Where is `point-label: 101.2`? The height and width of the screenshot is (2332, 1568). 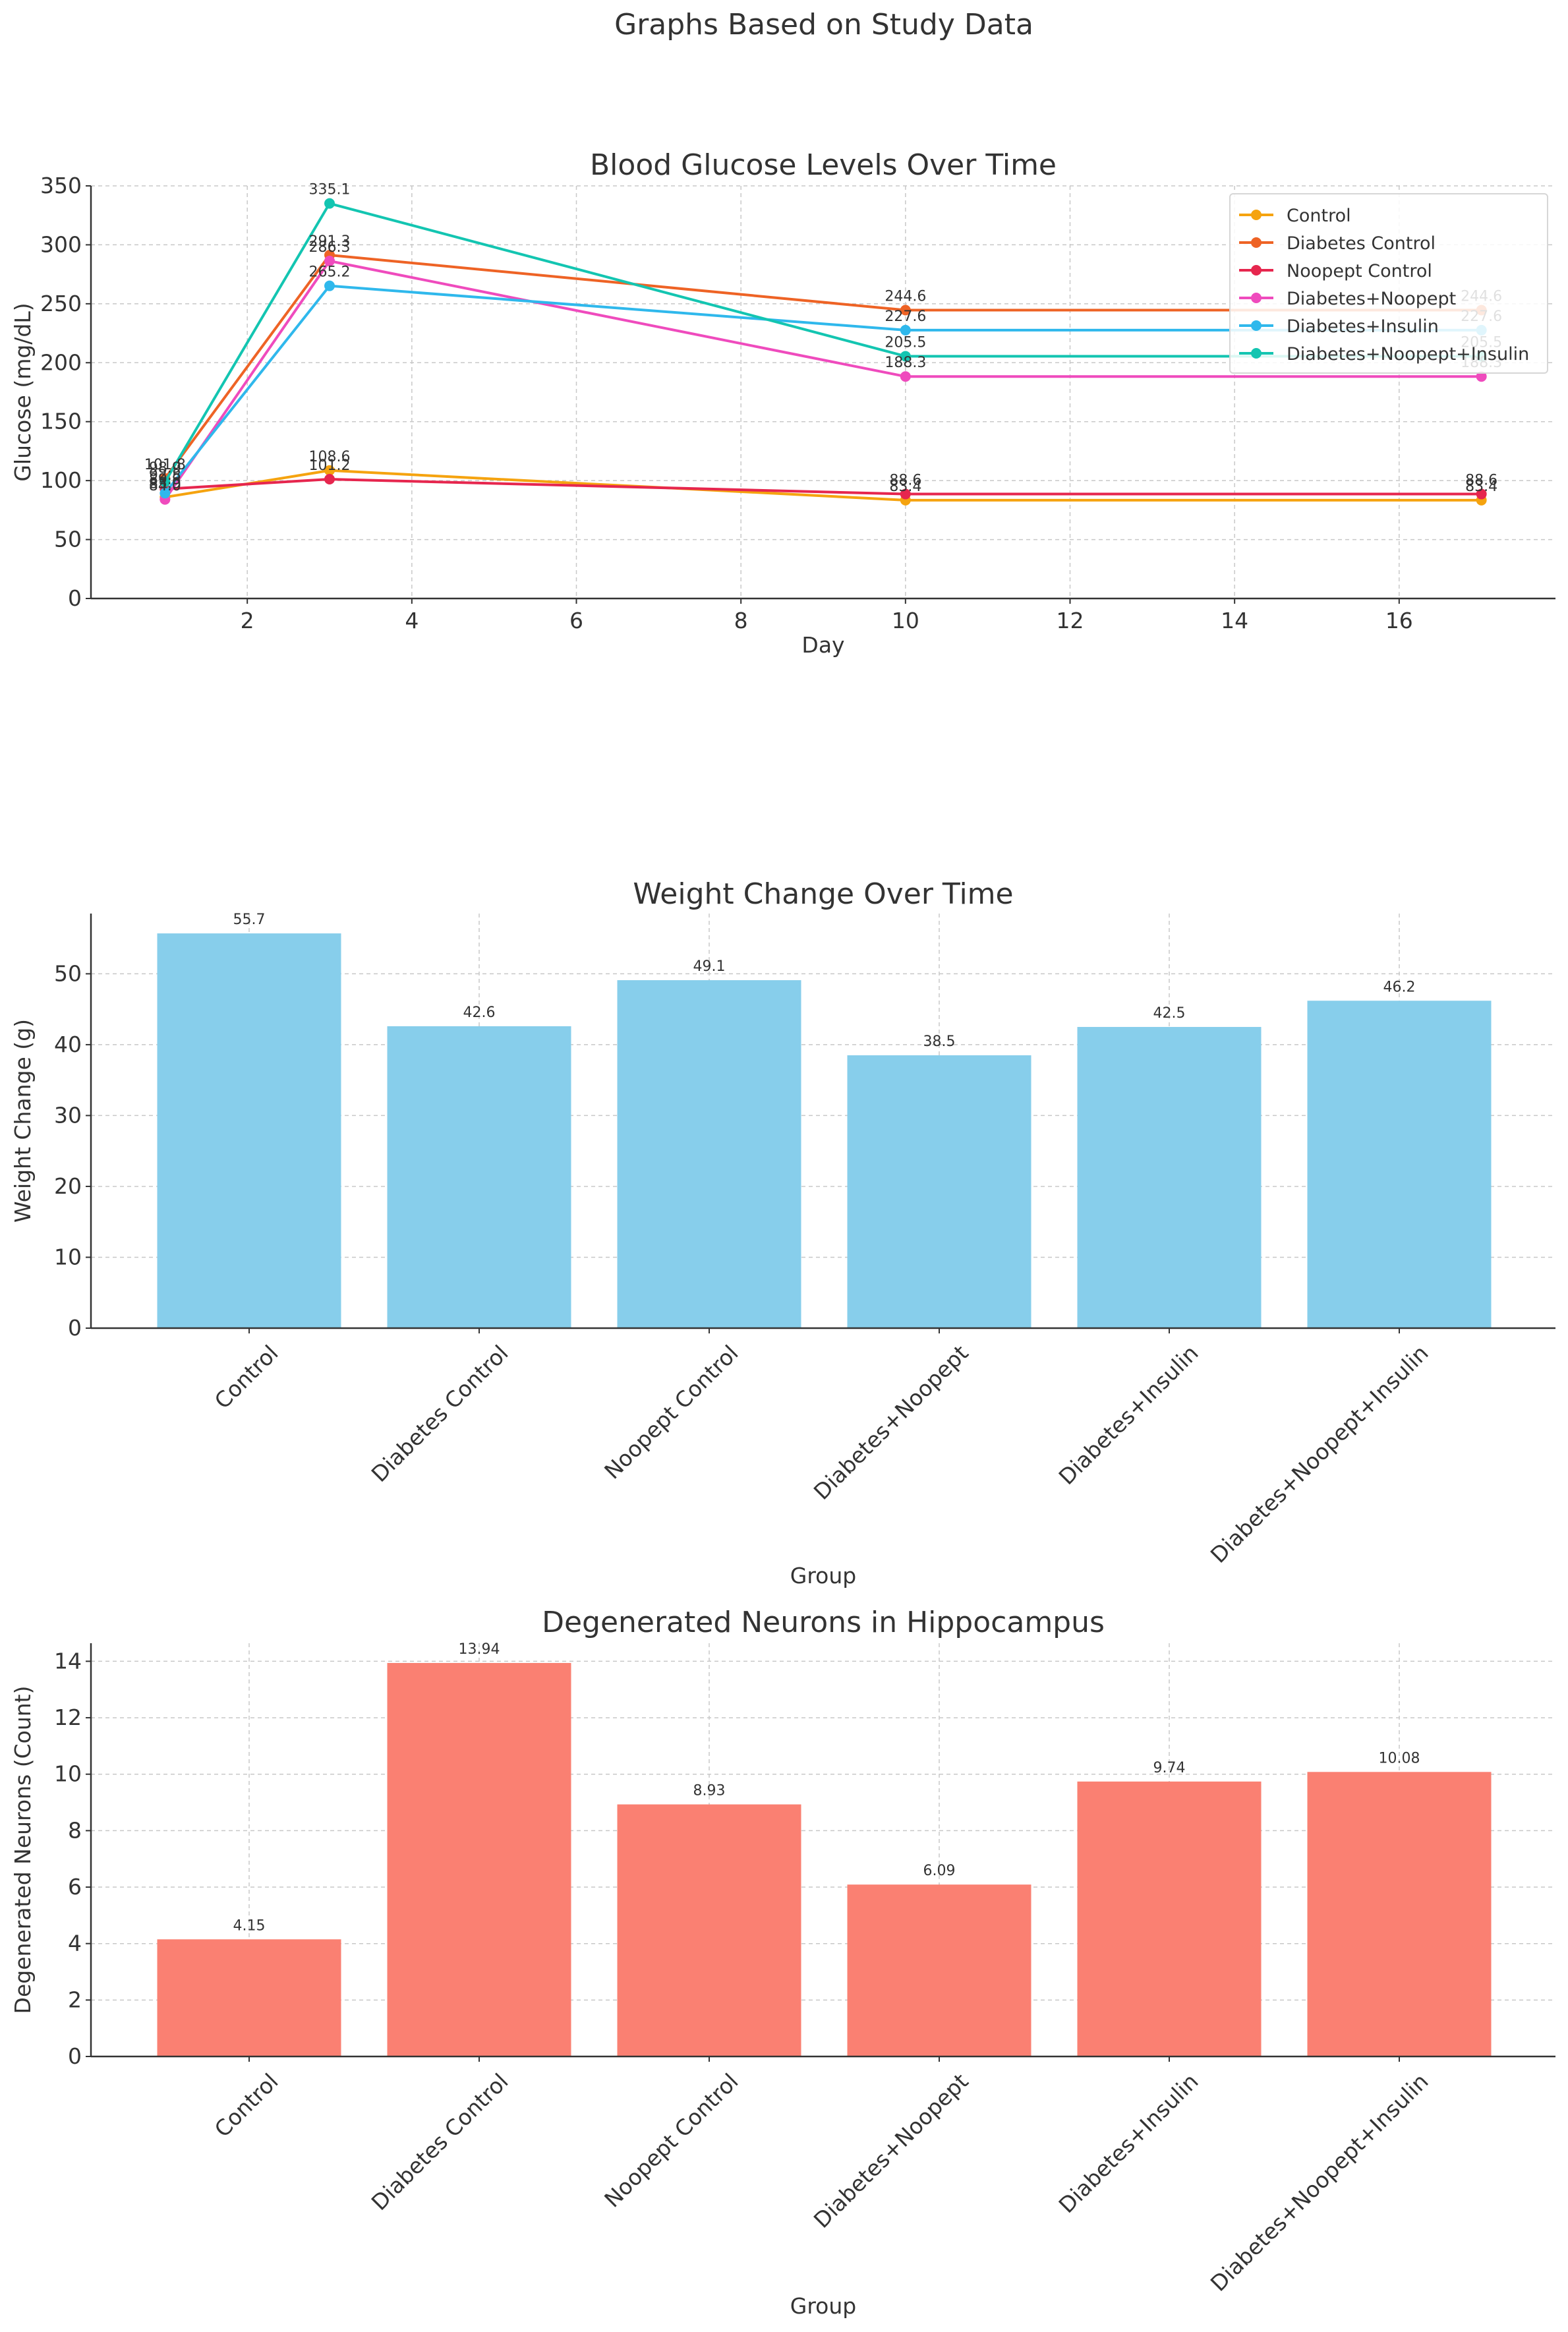
point-label: 101.2 is located at coordinates (330, 465).